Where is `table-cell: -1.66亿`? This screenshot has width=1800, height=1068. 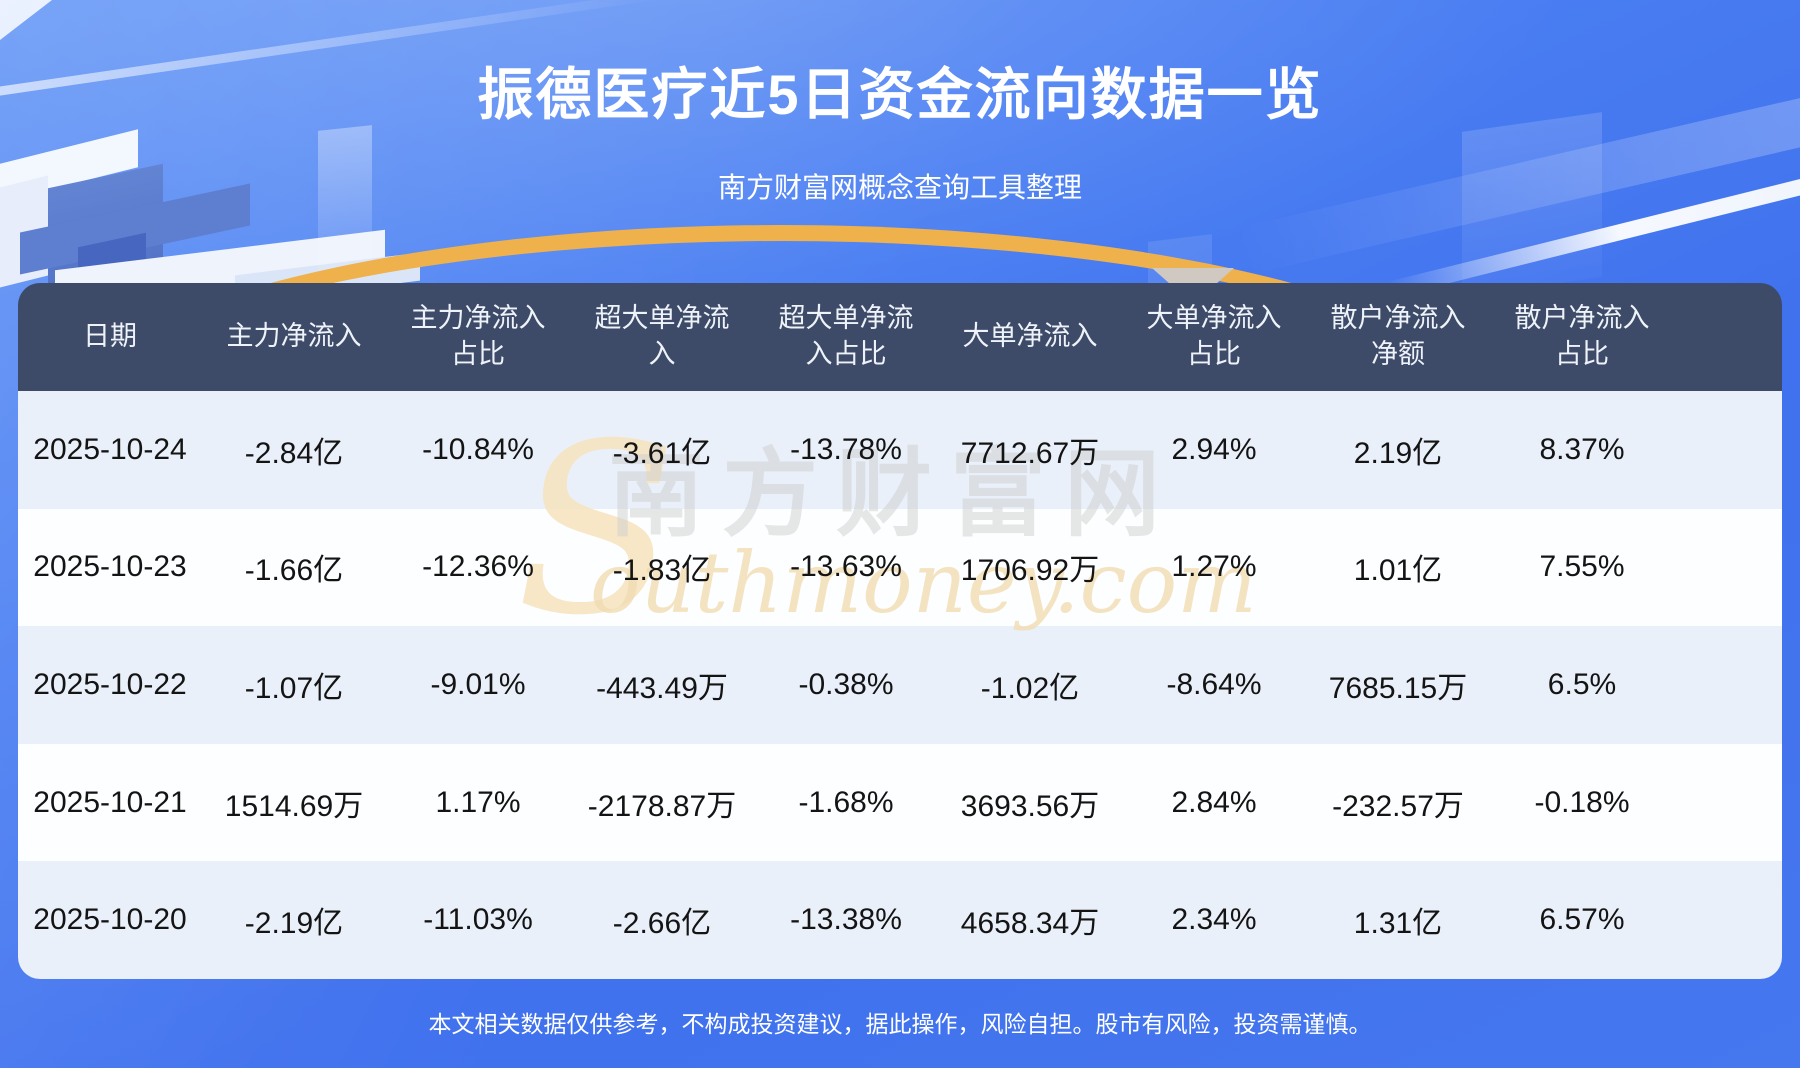
table-cell: -1.66亿 is located at coordinates (294, 571).